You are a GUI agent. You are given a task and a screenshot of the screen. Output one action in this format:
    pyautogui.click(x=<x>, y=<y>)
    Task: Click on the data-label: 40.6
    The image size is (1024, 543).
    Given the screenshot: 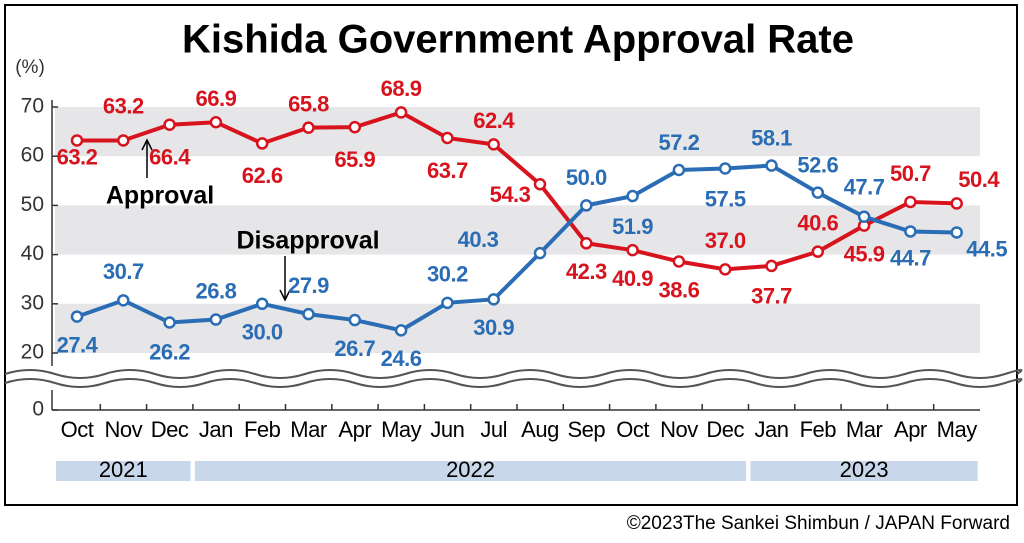 What is the action you would take?
    pyautogui.click(x=817, y=222)
    